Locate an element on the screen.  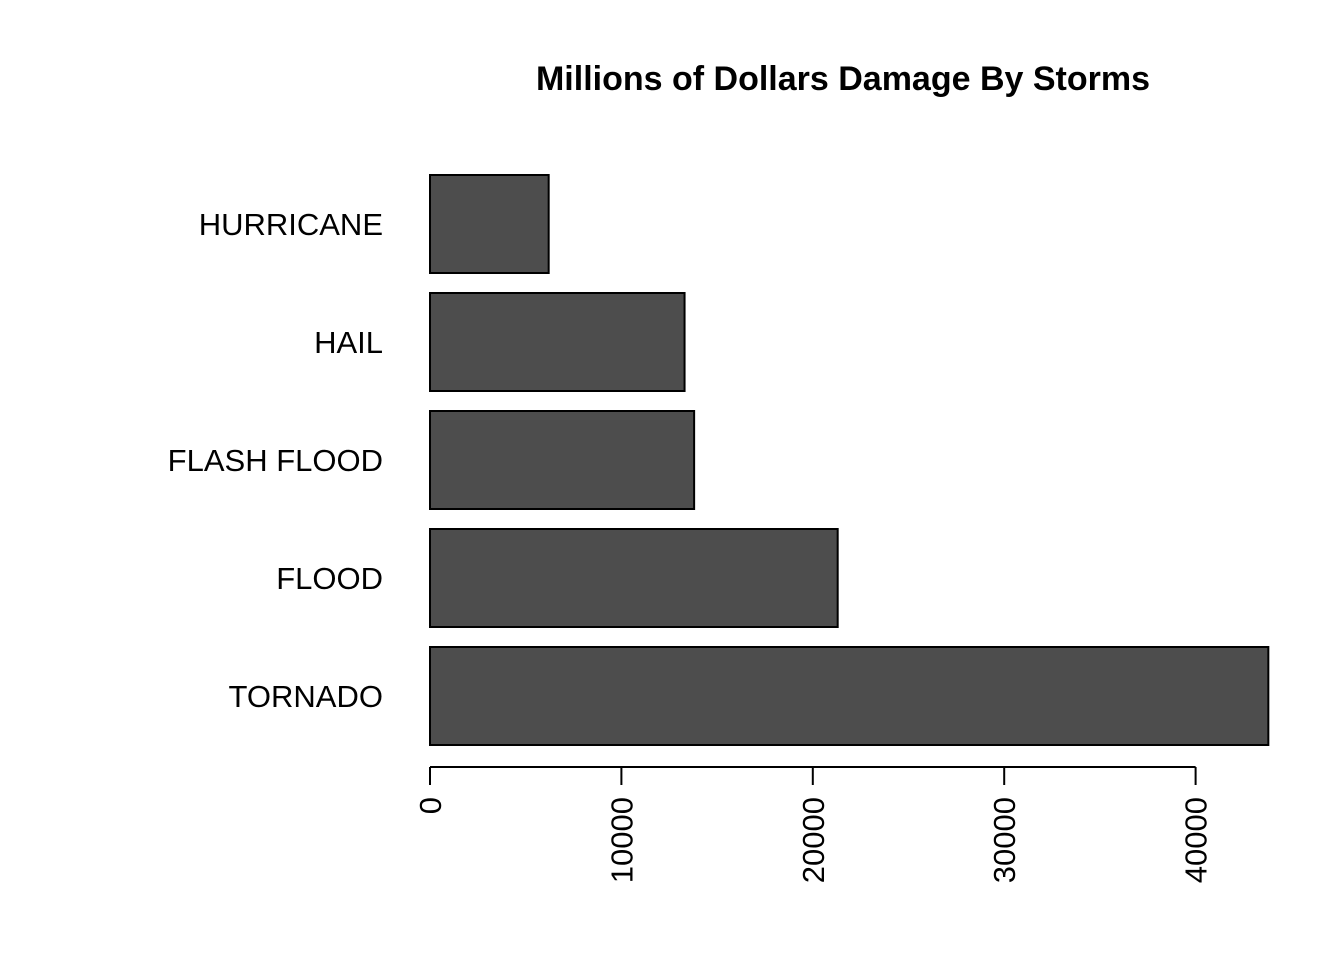
x-tick-label-0: 0 is located at coordinates (430, 805).